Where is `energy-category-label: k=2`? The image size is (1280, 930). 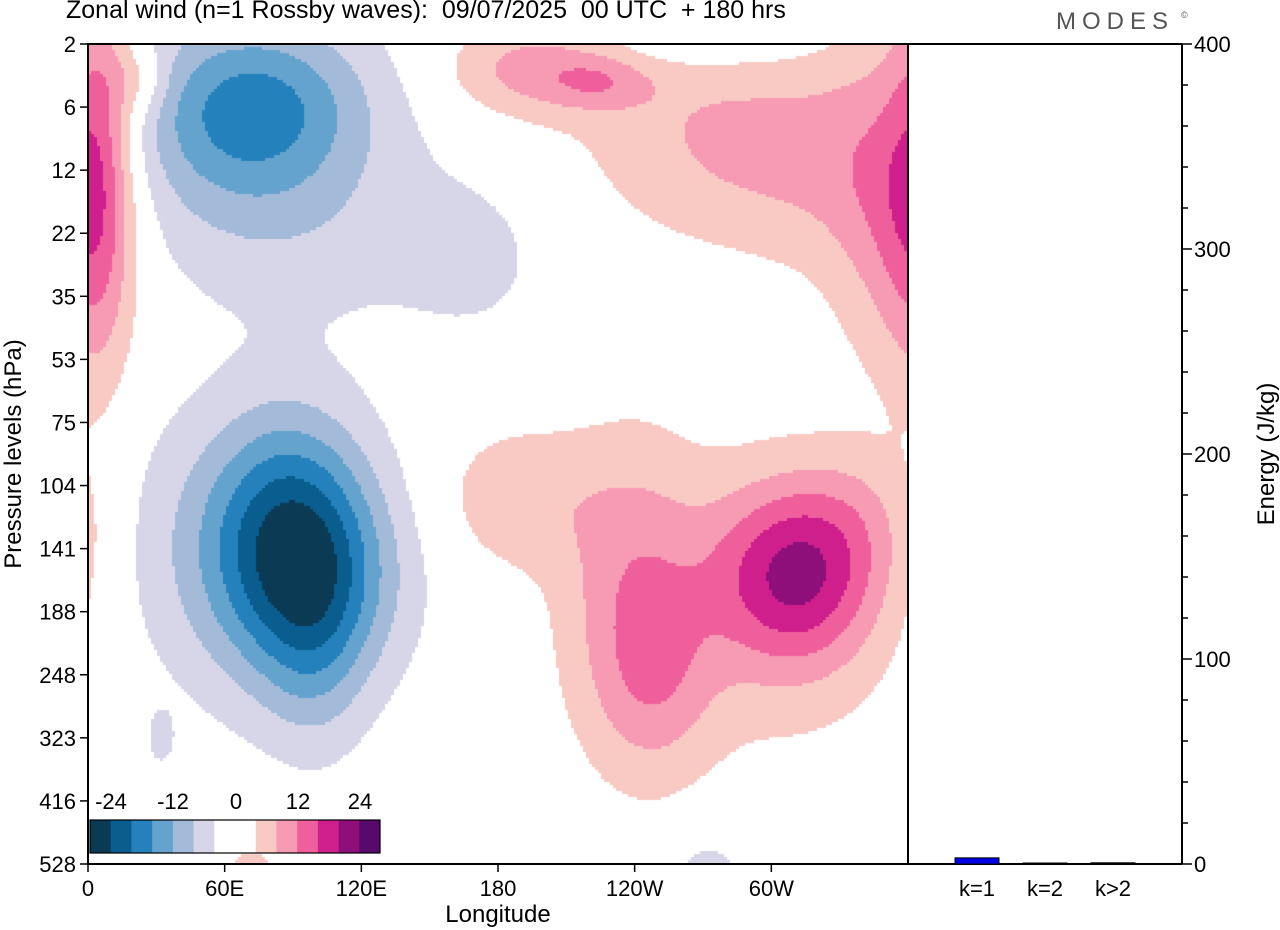 energy-category-label: k=2 is located at coordinates (1045, 888).